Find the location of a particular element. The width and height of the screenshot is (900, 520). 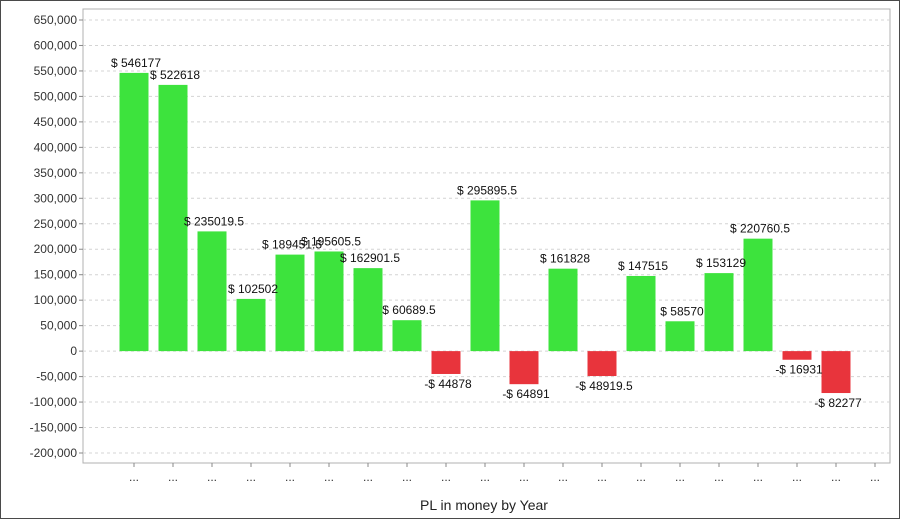

data-label: $ 60689.5 is located at coordinates (409, 310).